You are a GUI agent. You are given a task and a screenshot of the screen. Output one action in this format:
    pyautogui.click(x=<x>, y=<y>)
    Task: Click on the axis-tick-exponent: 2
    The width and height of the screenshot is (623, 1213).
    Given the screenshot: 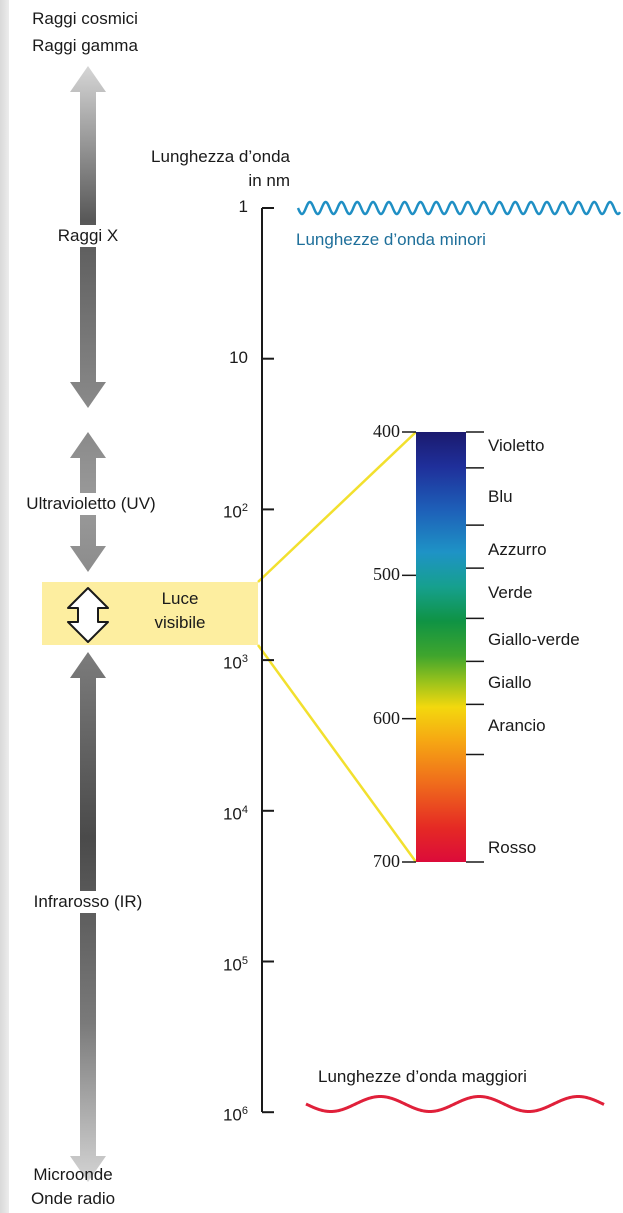 What is the action you would take?
    pyautogui.click(x=244, y=508)
    